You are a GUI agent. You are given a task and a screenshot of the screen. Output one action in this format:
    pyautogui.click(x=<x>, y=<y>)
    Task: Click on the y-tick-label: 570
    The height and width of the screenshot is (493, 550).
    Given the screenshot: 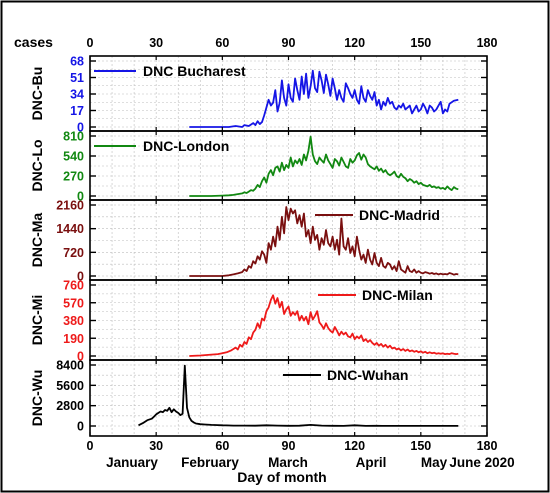 What is the action you would take?
    pyautogui.click(x=73, y=303)
    